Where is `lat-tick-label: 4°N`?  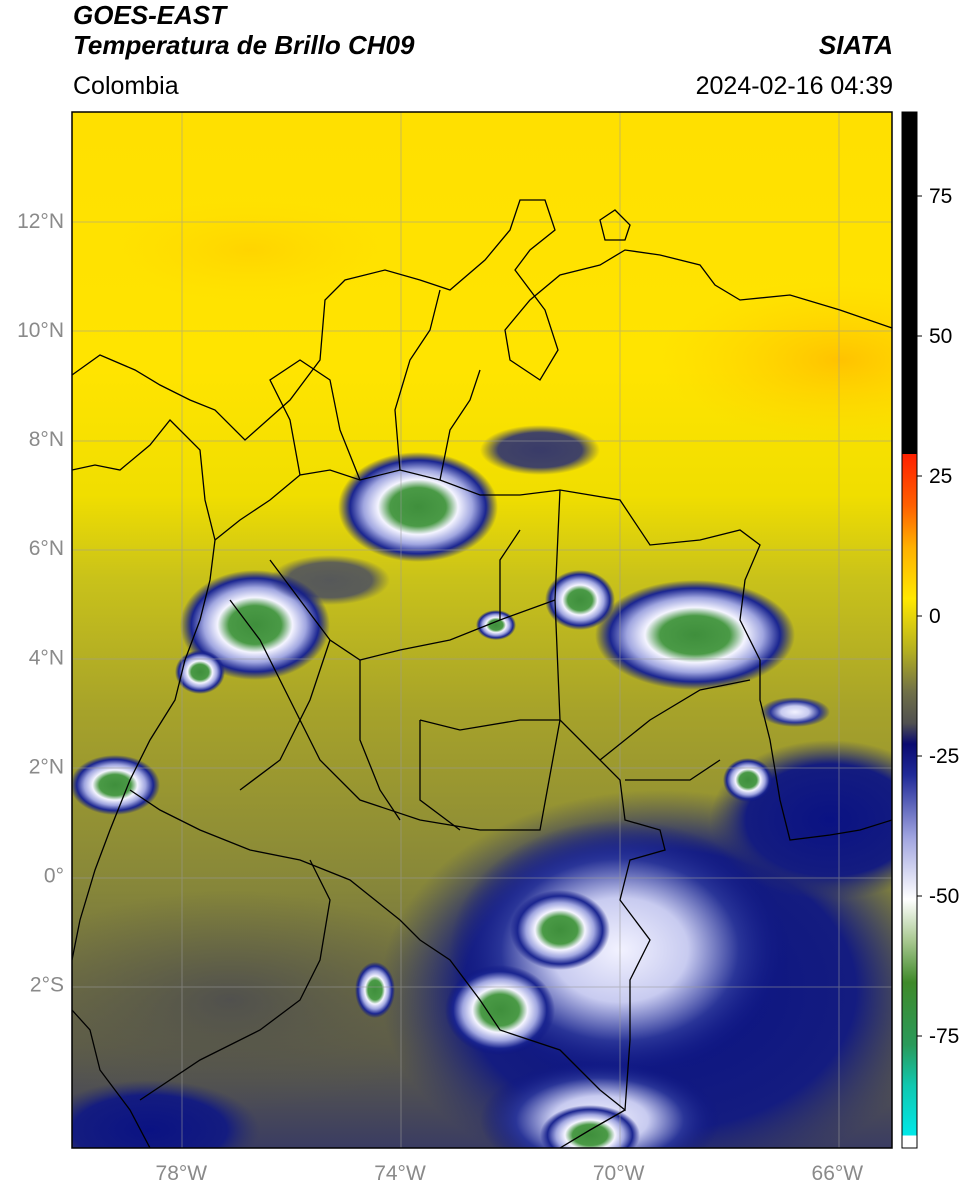
lat-tick-label: 4°N is located at coordinates (46, 657).